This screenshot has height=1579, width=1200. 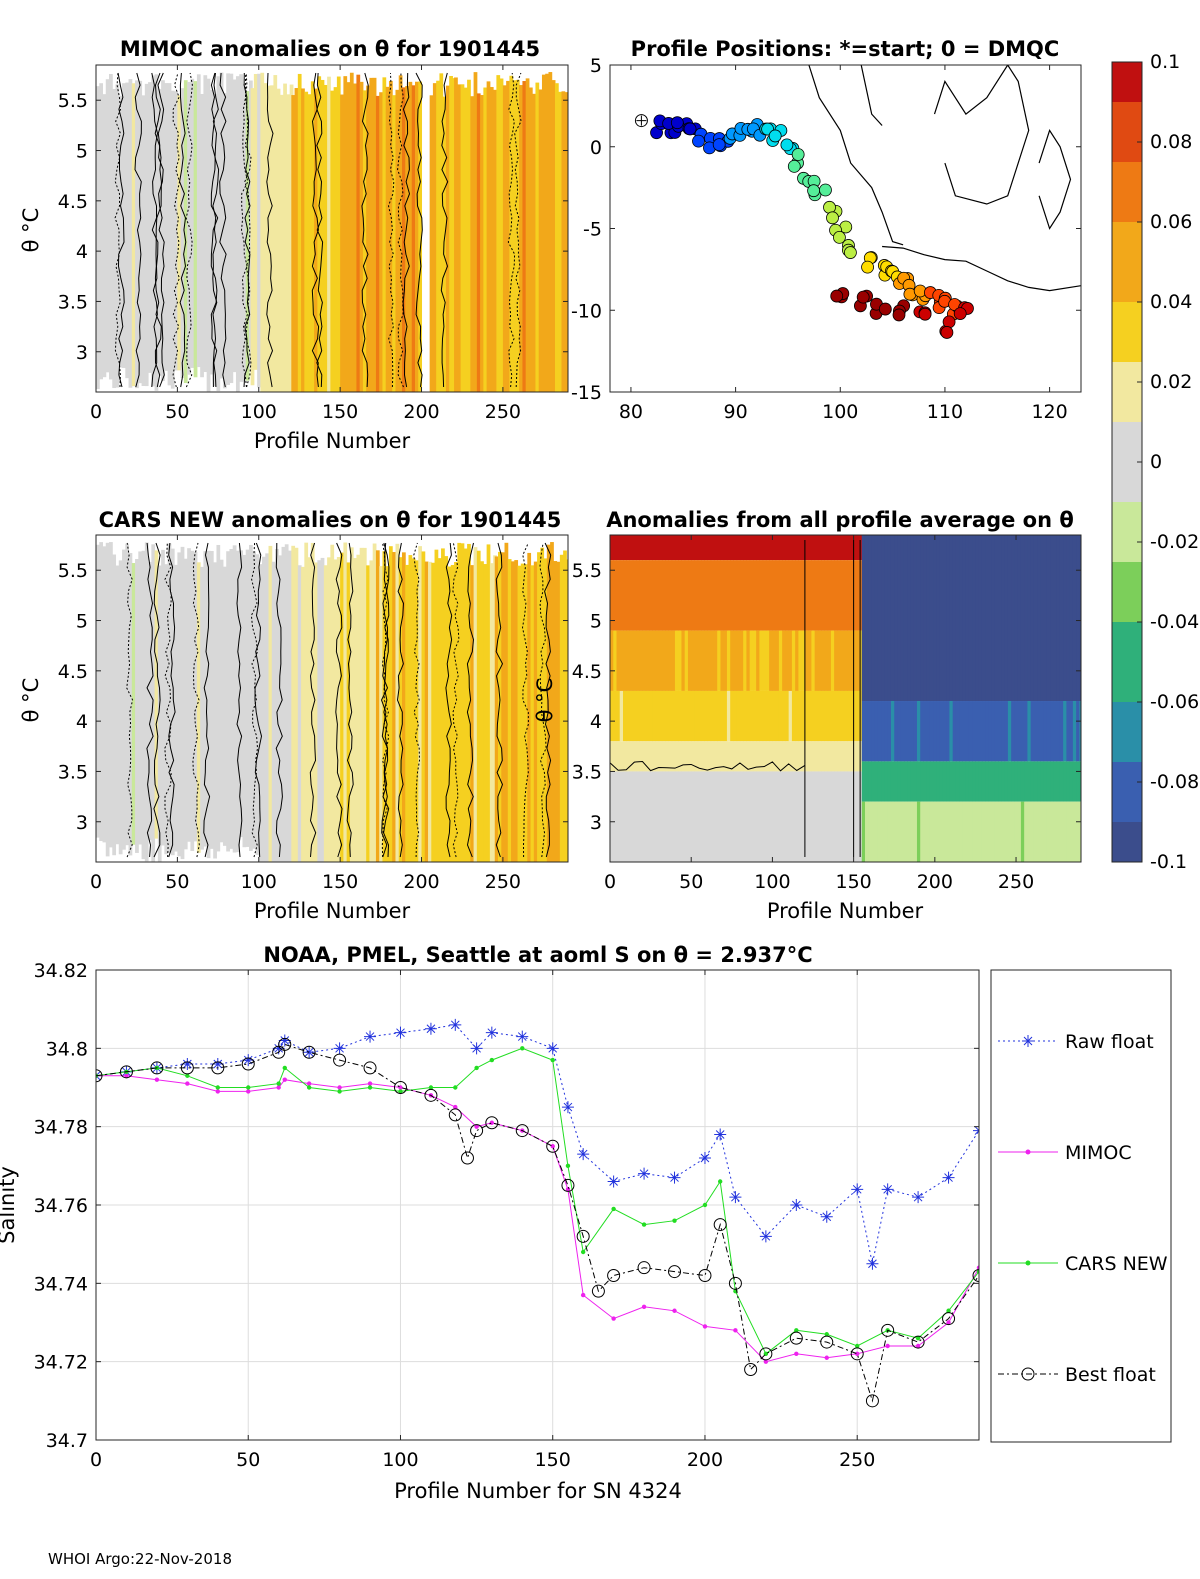 I want to click on cars-axes-frame, so click(x=332, y=698).